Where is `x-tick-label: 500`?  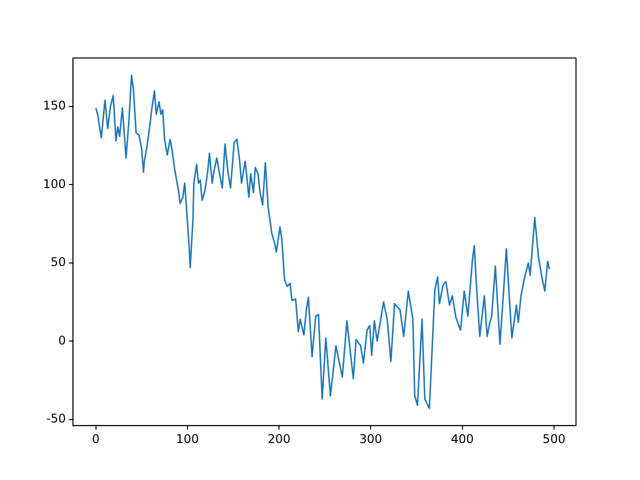 x-tick-label: 500 is located at coordinates (554, 439).